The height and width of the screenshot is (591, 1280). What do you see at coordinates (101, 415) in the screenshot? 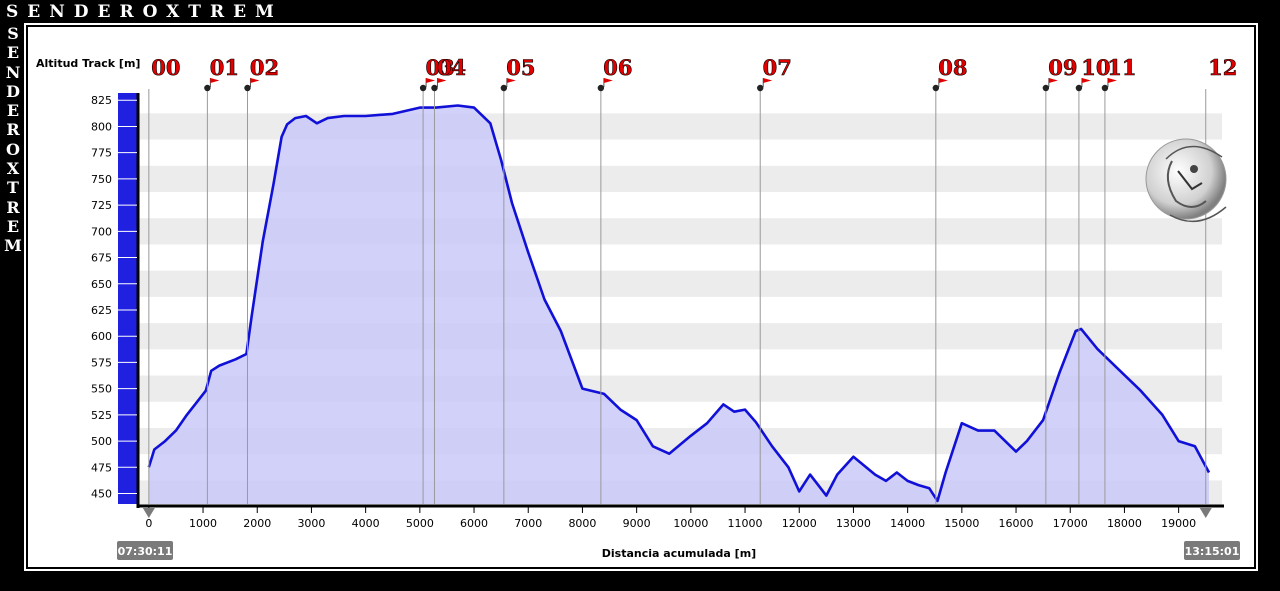
I see `y-tick-label: 525` at bounding box center [101, 415].